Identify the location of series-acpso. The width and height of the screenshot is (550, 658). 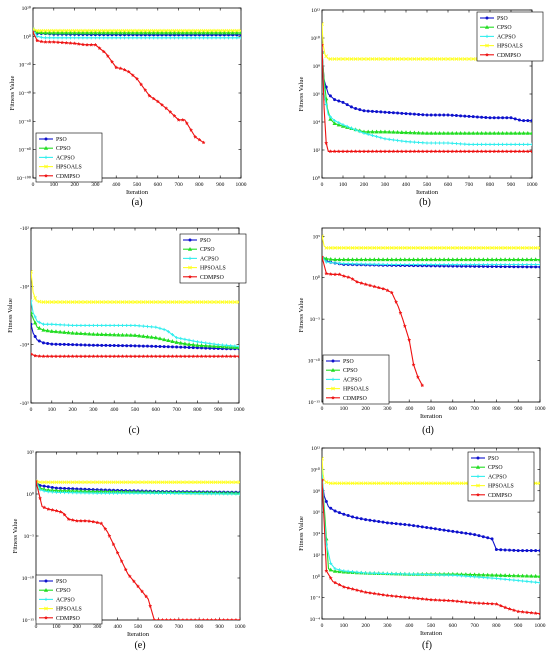
(431, 526).